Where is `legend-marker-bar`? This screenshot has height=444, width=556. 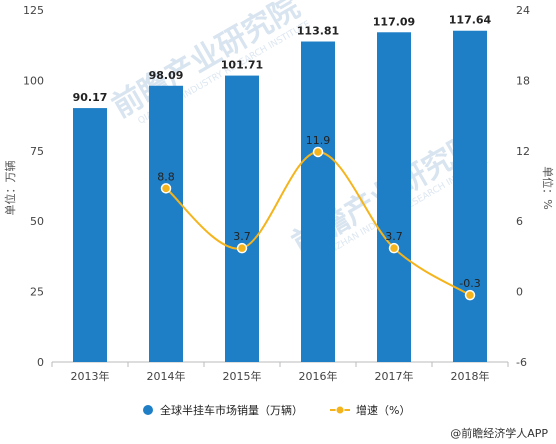
legend-marker-bar is located at coordinates (148, 410).